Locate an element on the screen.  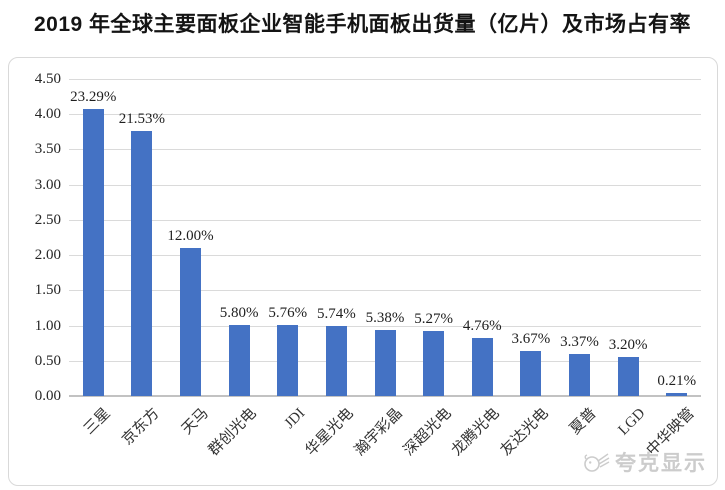
y-tick-label: 2.00 is located at coordinates (47, 255).